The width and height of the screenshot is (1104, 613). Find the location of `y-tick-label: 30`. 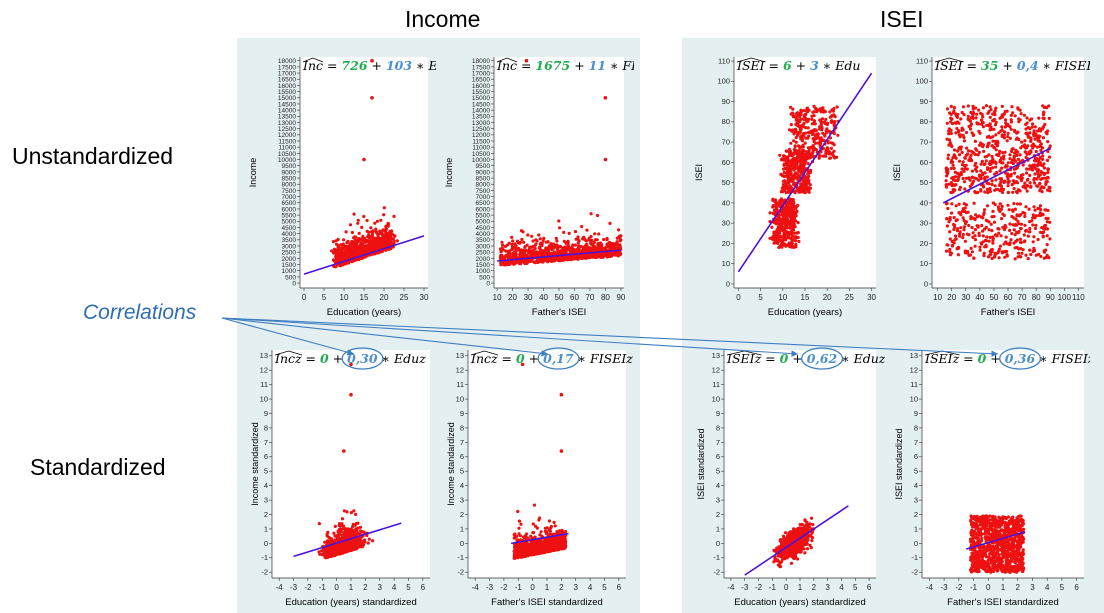

y-tick-label: 30 is located at coordinates (726, 223).